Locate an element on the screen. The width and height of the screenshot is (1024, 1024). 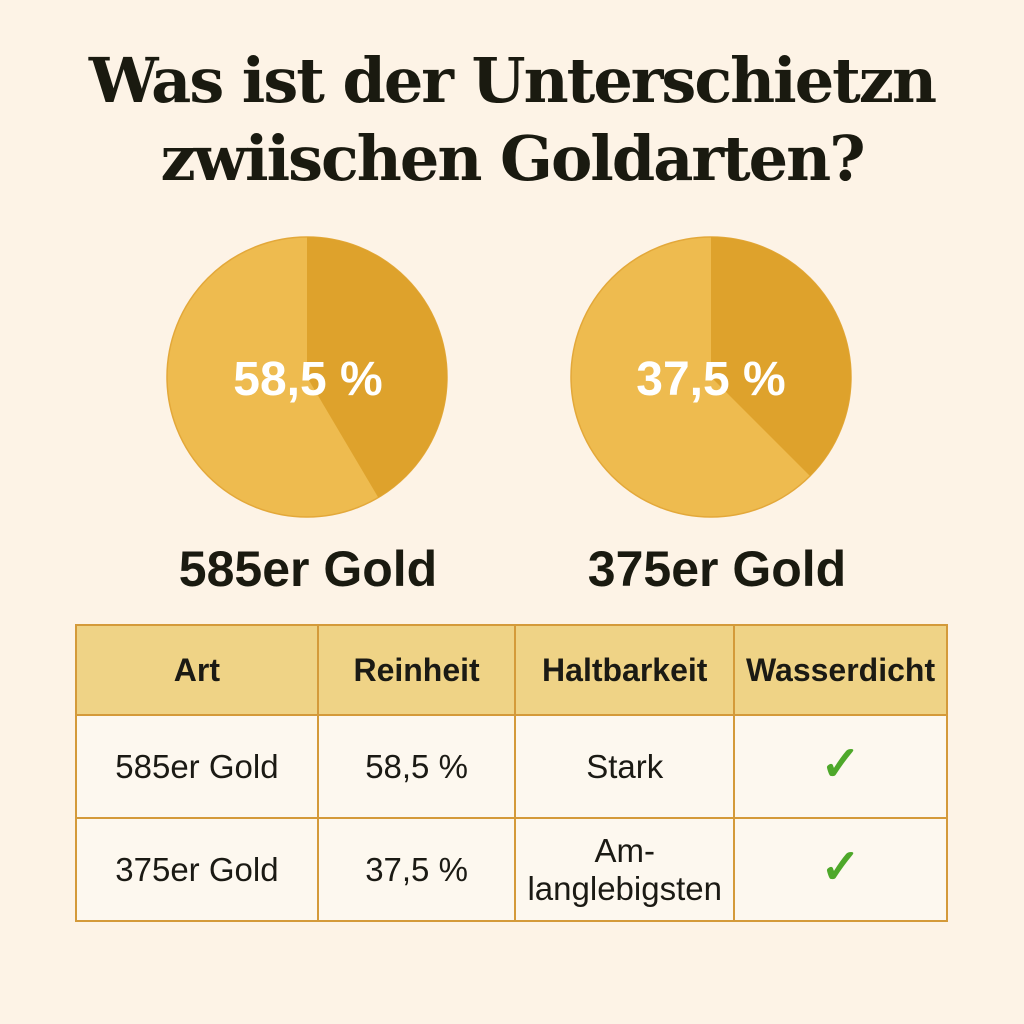
pie-label-585: 58,5 % is located at coordinates (308, 379).